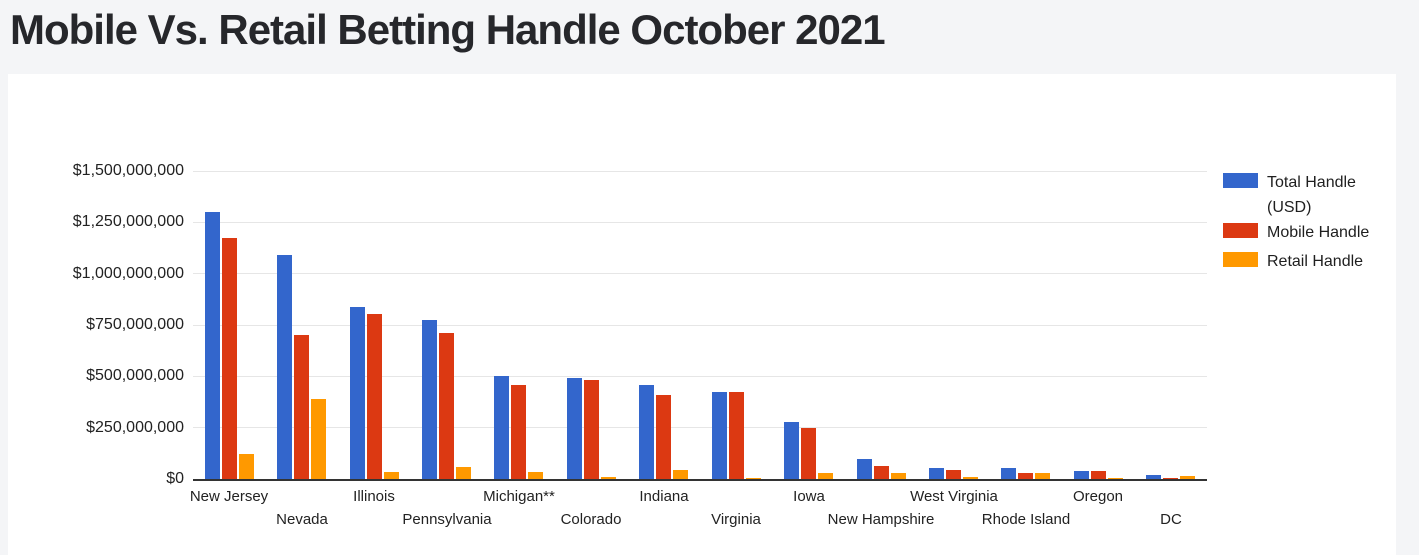  What do you see at coordinates (229, 496) in the screenshot?
I see `x-axis-category-label: New Jersey` at bounding box center [229, 496].